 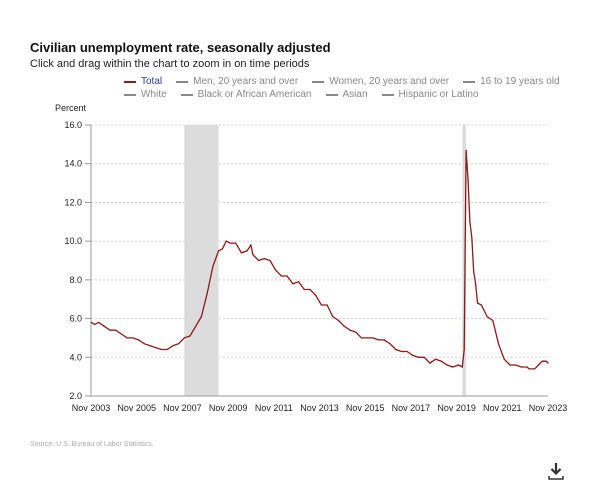 I want to click on legend-item-hispanic: Hispanic or Latino, so click(x=430, y=94).